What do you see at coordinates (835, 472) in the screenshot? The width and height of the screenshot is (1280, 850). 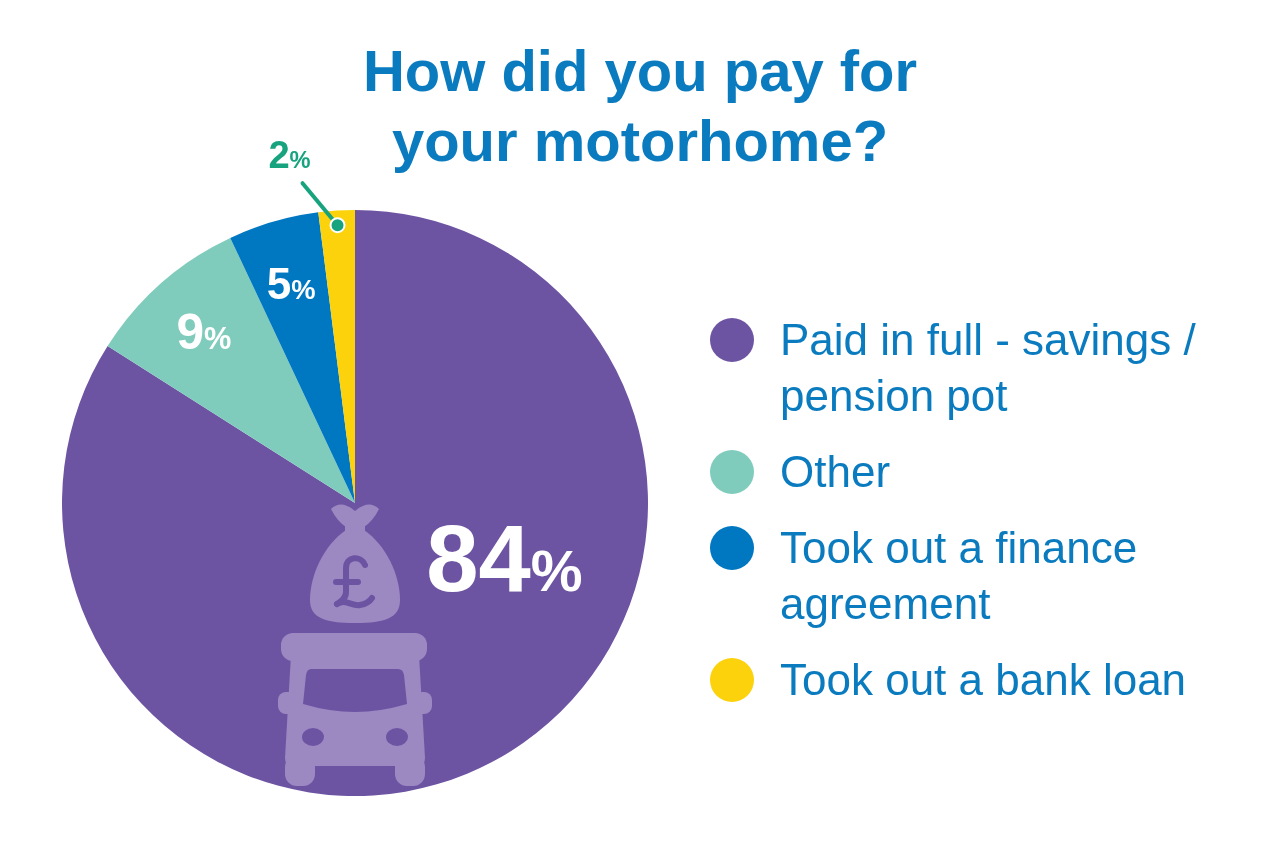 I see `legend-label: Other` at bounding box center [835, 472].